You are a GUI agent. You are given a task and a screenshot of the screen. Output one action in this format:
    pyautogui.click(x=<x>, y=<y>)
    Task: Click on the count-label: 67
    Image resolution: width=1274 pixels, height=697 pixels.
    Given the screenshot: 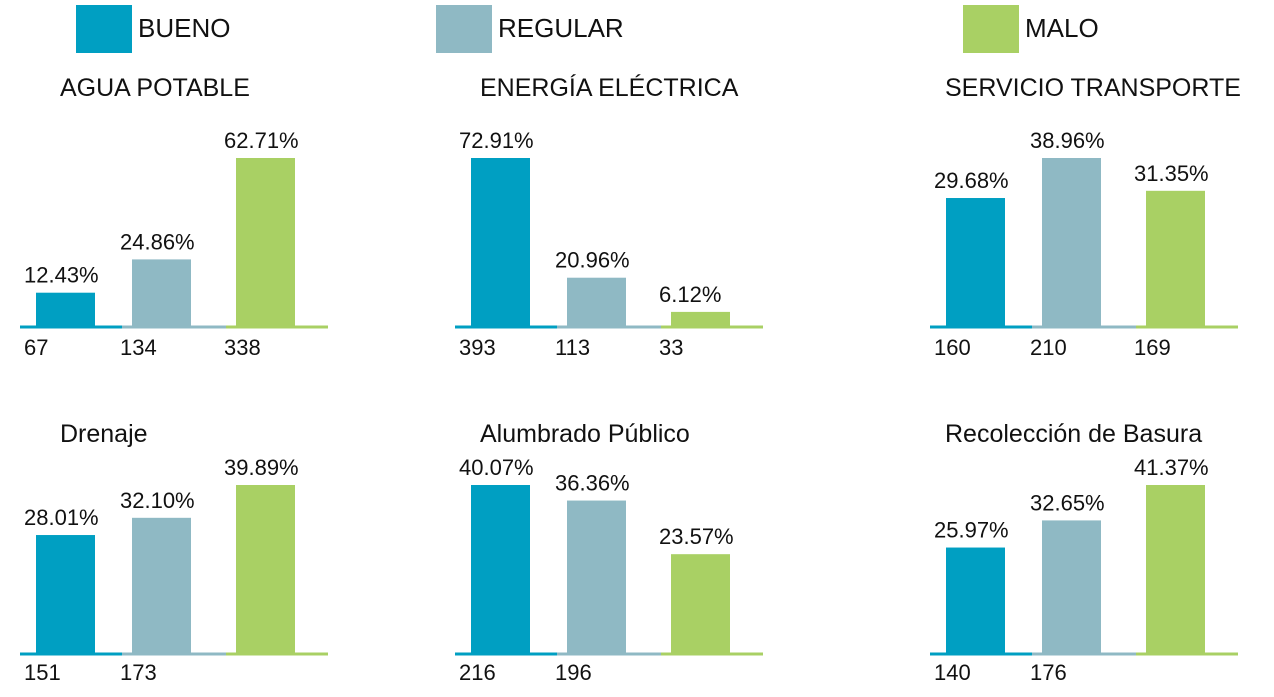 What is the action you would take?
    pyautogui.click(x=36, y=347)
    